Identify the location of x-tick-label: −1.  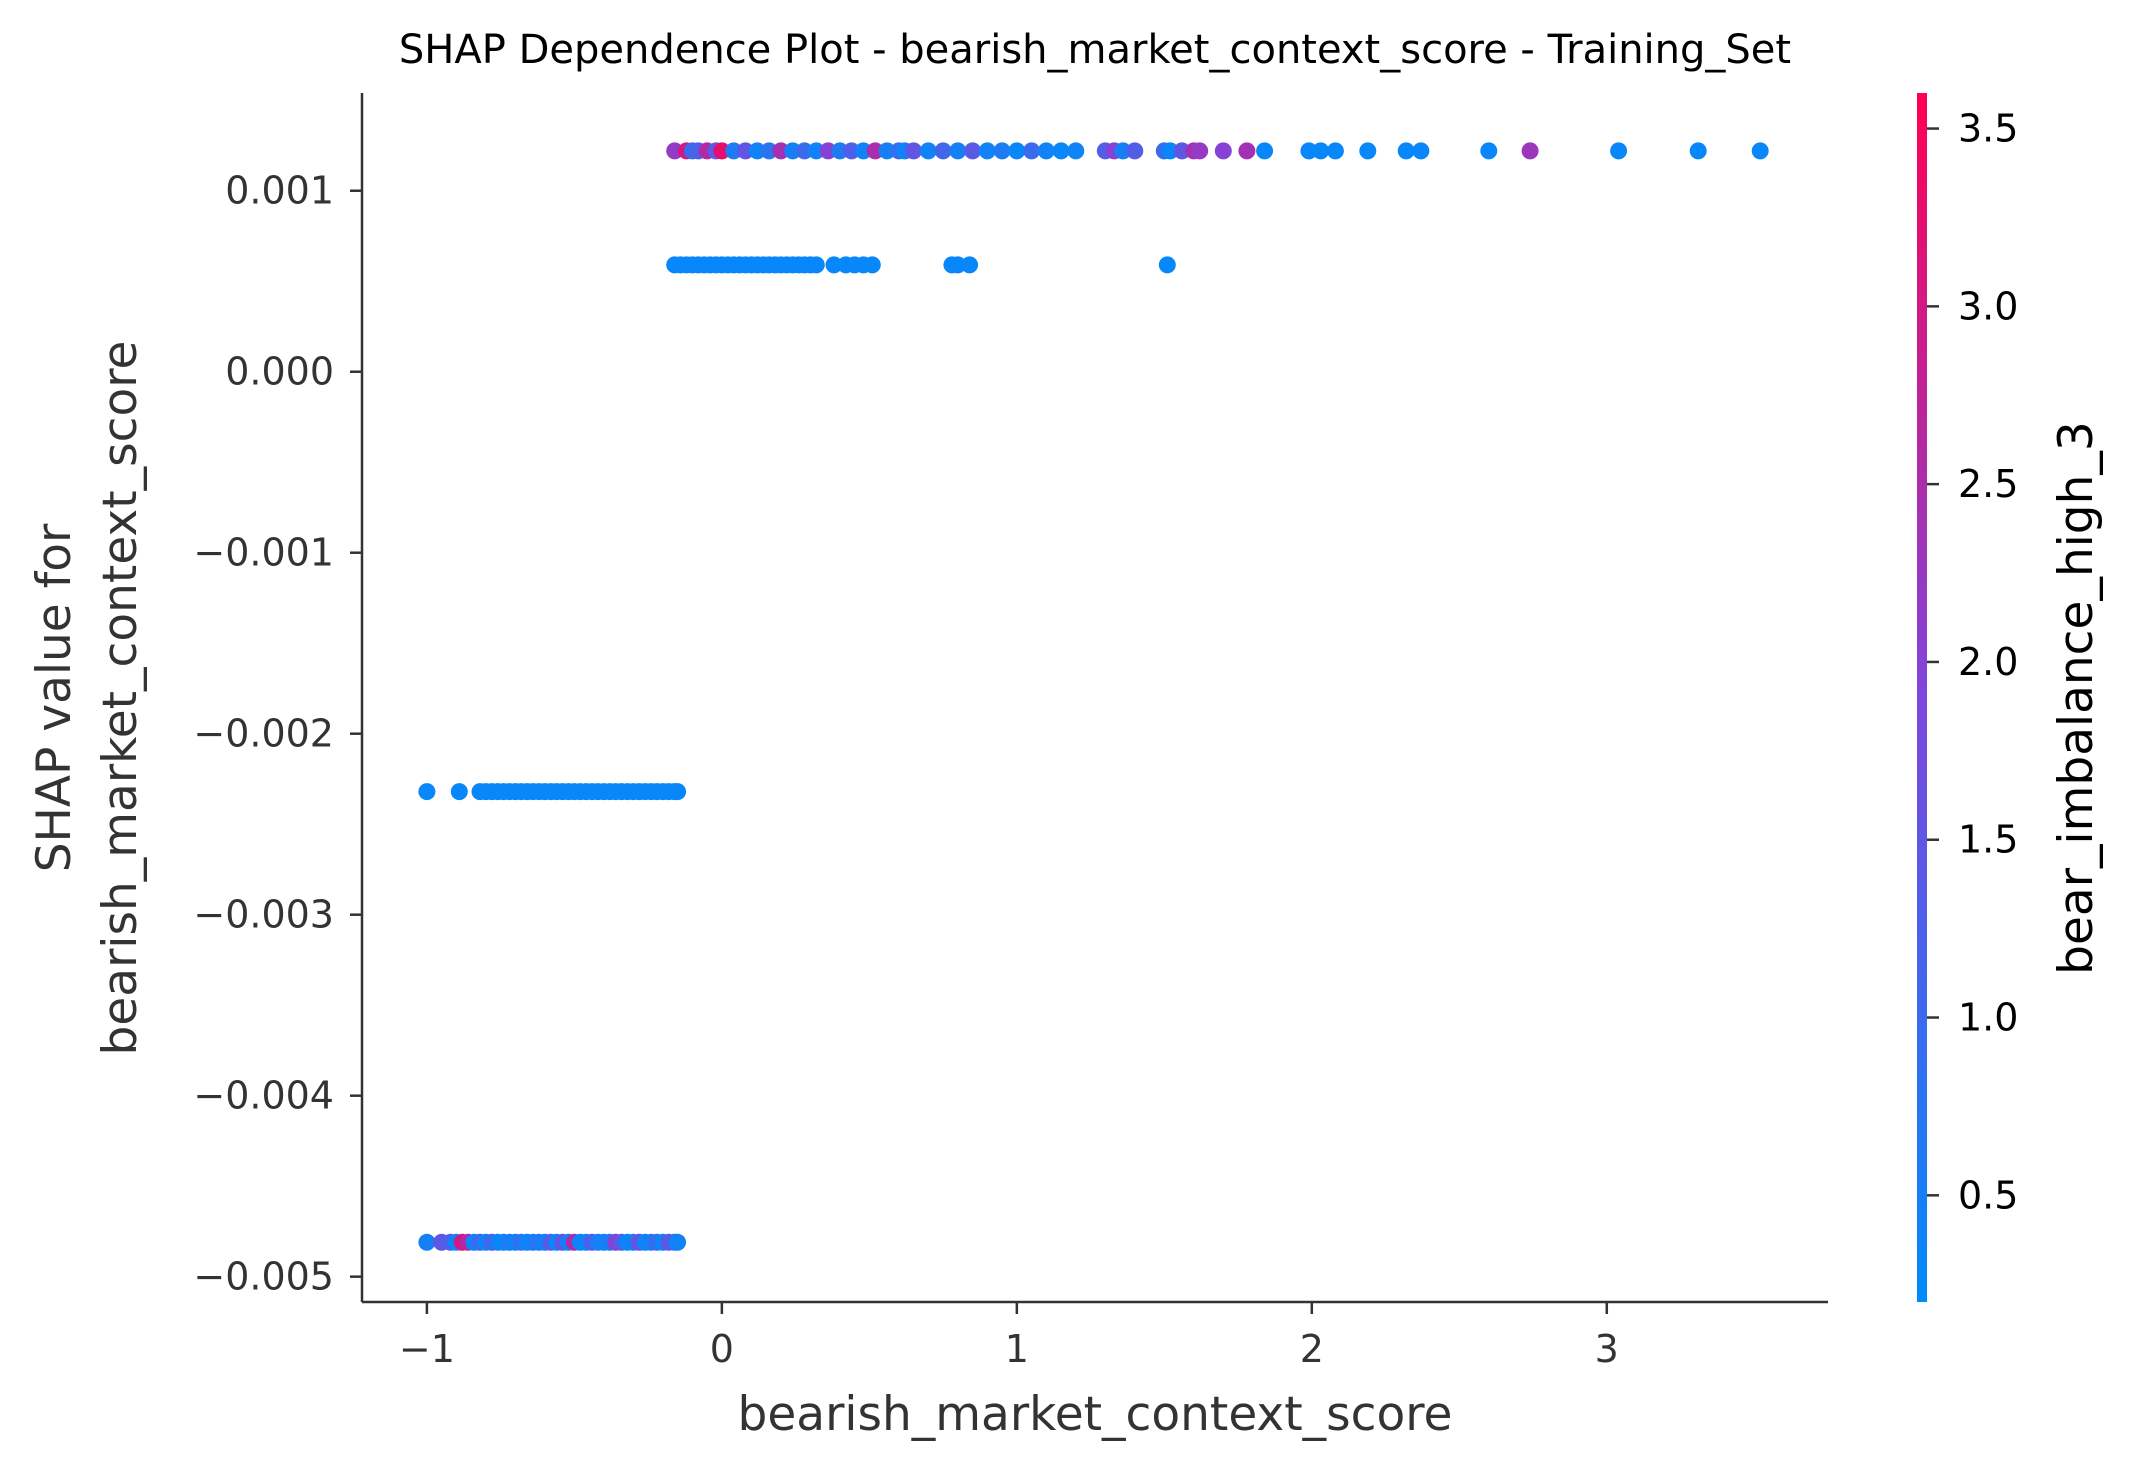
(427, 1349).